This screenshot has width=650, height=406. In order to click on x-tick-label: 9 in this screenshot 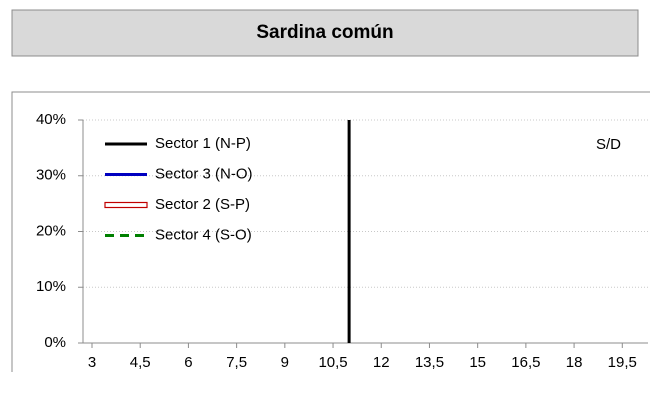, I will do `click(285, 362)`.